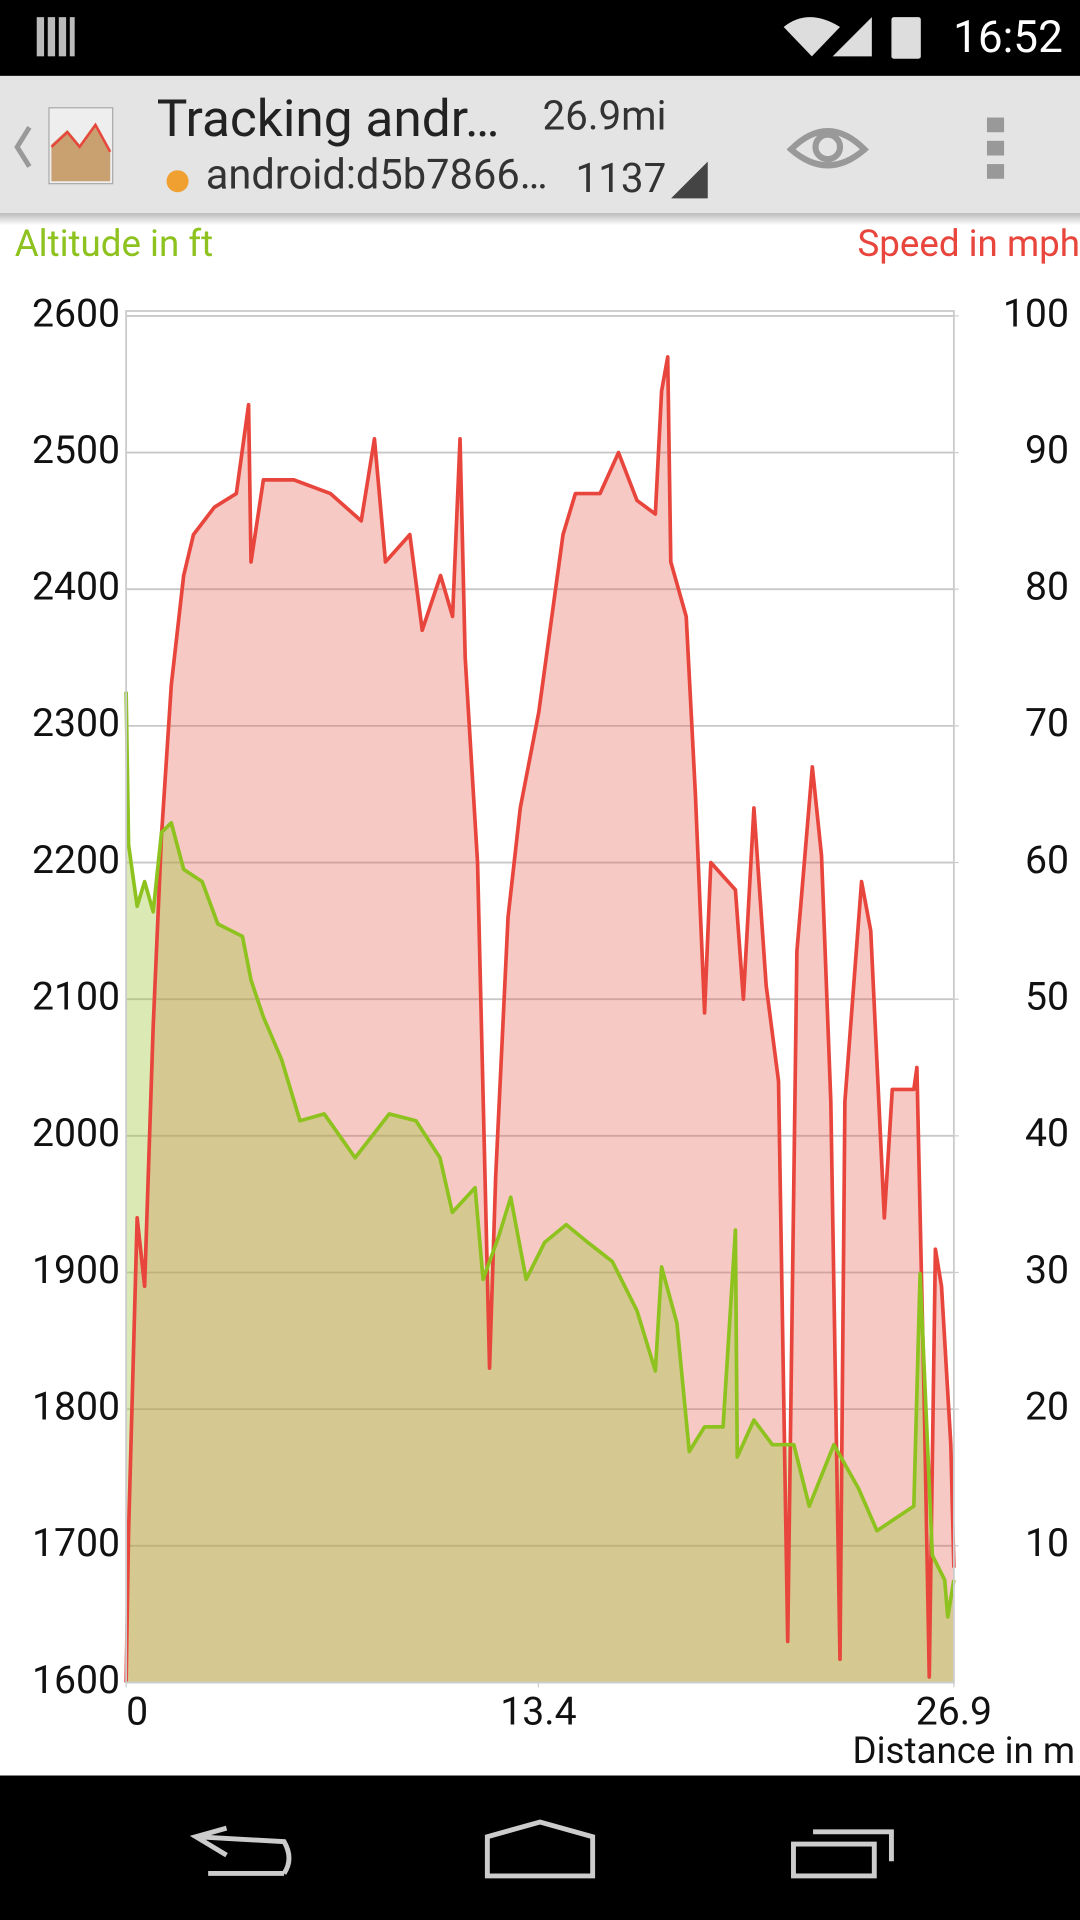 The height and width of the screenshot is (1920, 1080). I want to click on y-tick-label: 2500, so click(76, 450).